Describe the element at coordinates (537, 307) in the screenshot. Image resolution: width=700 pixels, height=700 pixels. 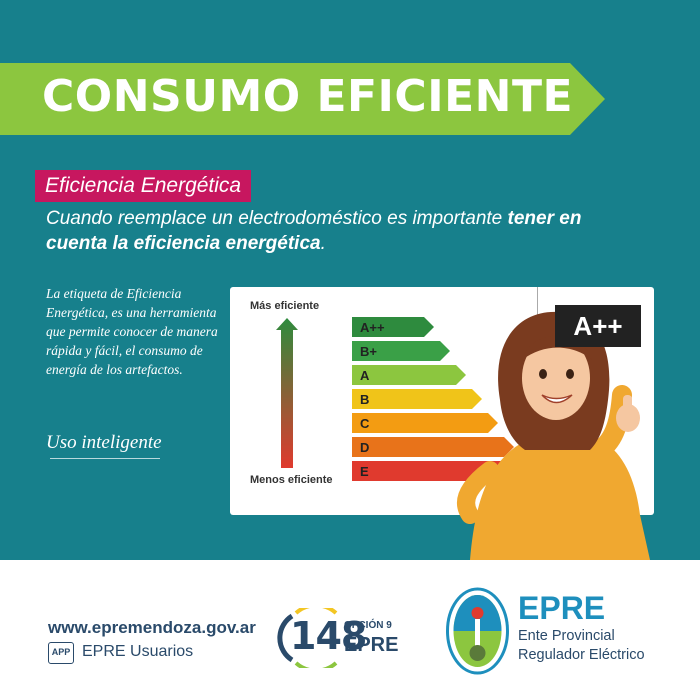
I see `card-divider` at that location.